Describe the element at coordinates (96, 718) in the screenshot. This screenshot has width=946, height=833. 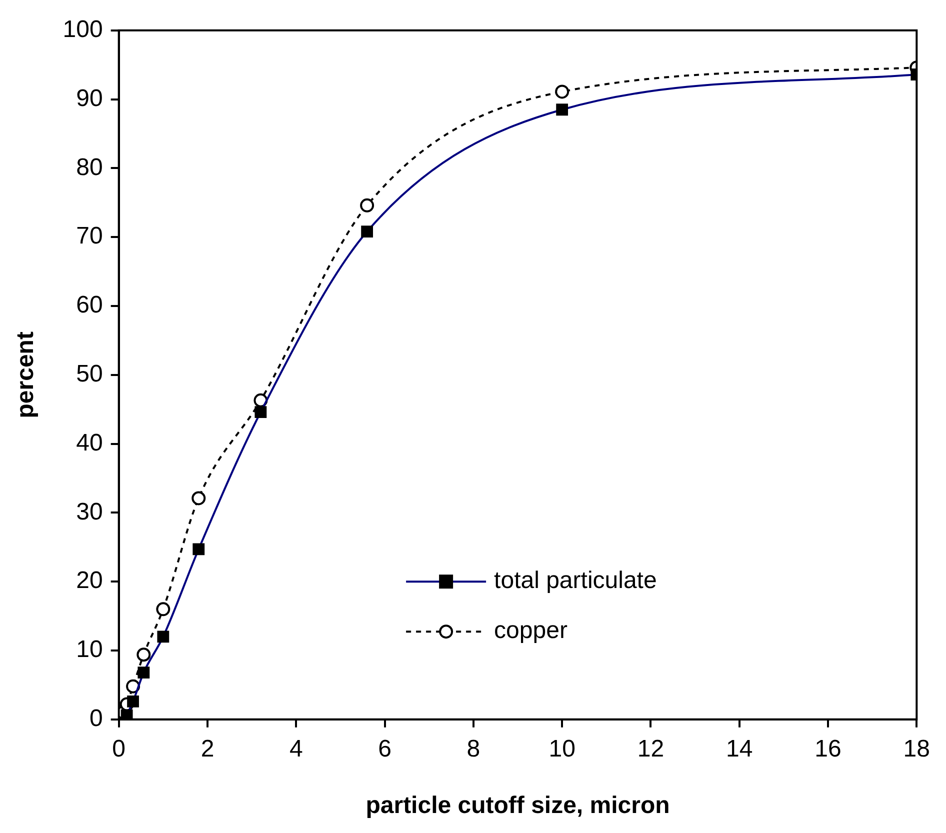
I see `y-tick-label: 0` at that location.